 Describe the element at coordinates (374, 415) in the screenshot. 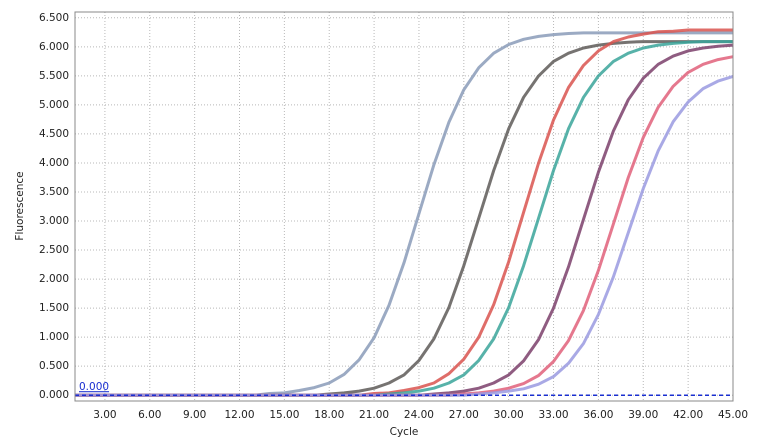

I see `x-tick-label: 21.00` at that location.